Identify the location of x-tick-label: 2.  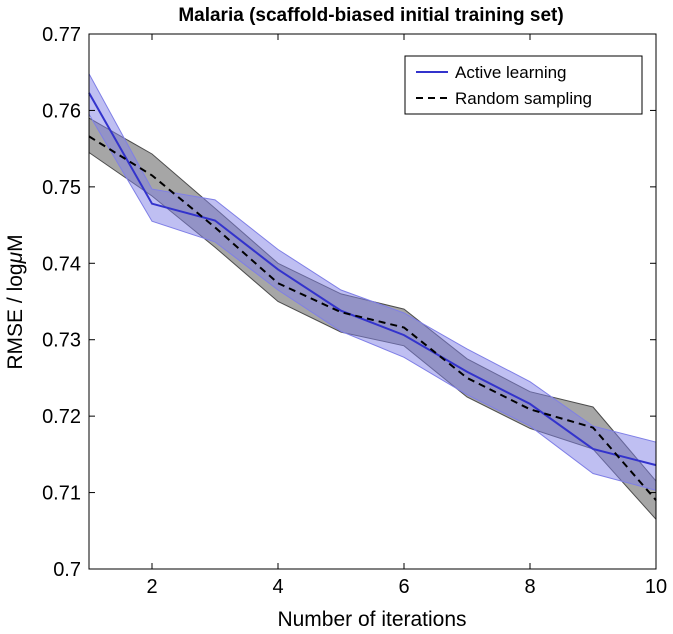
(151, 587).